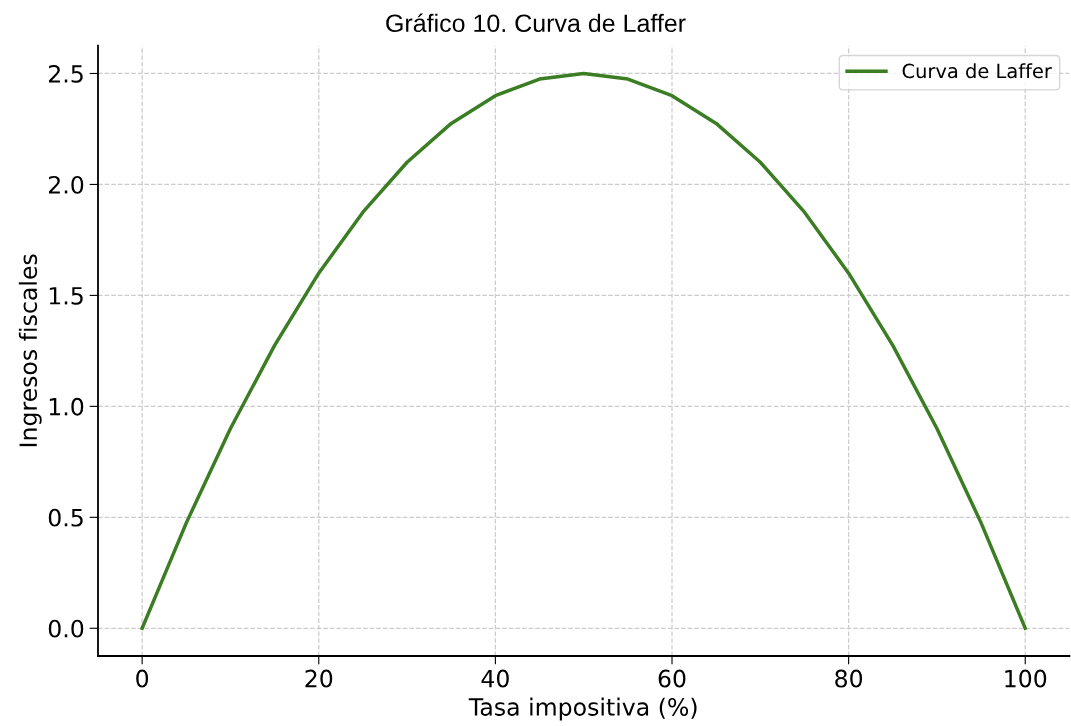  What do you see at coordinates (319, 678) in the screenshot?
I see `x-tick-label: 20` at bounding box center [319, 678].